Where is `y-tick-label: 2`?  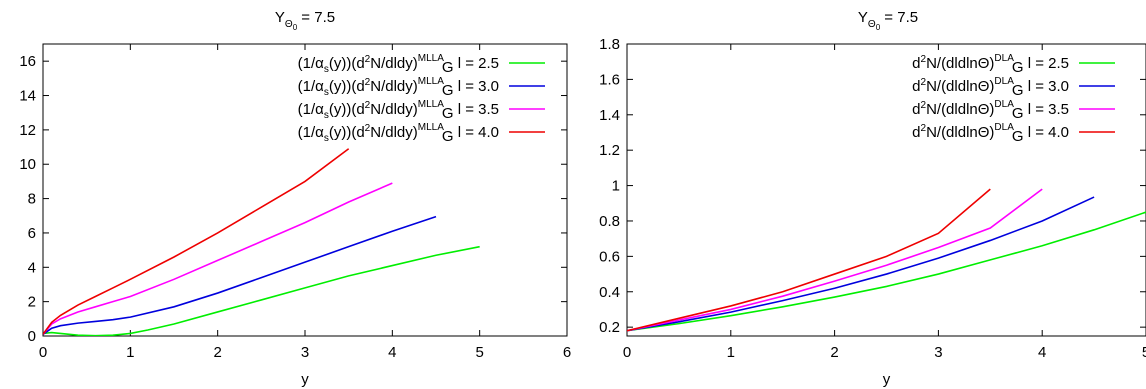 y-tick-label: 2 is located at coordinates (32, 302).